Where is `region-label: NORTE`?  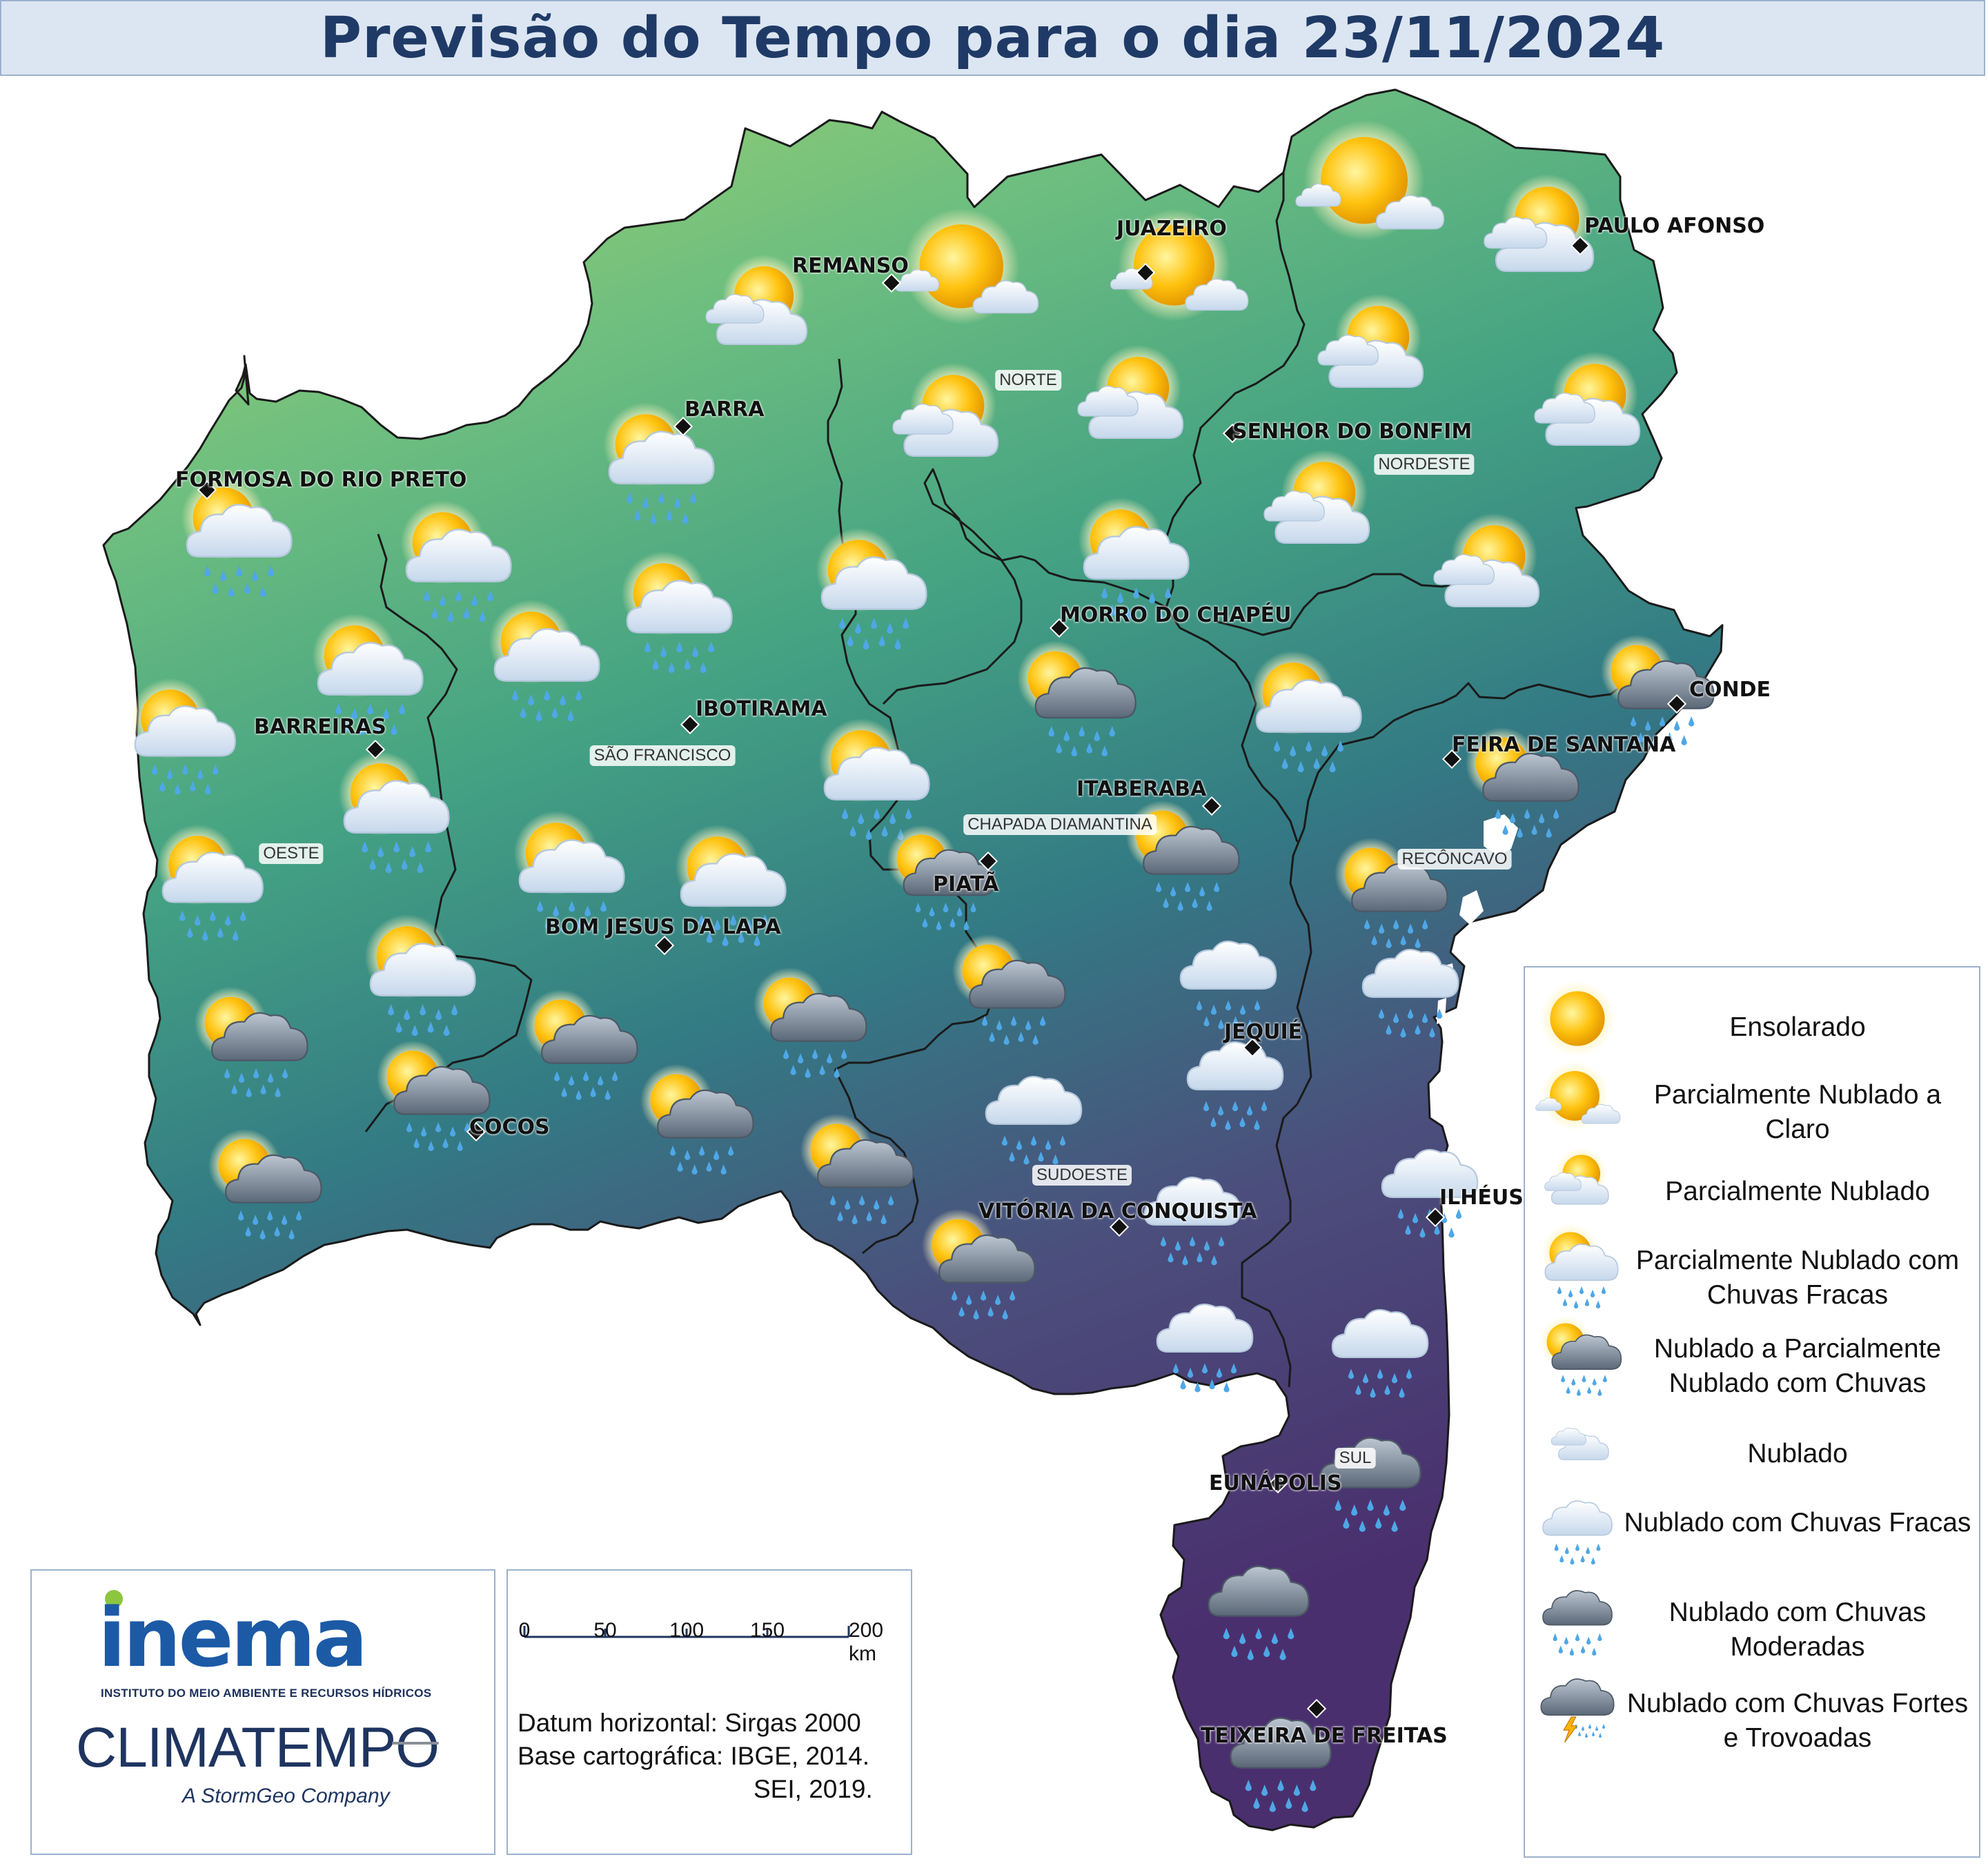 region-label: NORTE is located at coordinates (1028, 381).